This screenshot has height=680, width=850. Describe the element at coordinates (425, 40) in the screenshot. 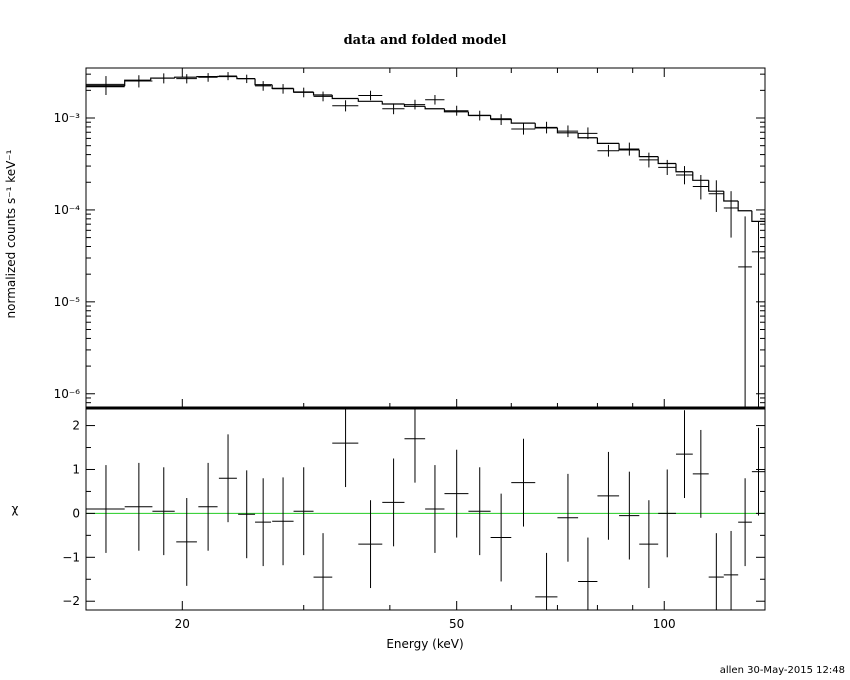

I see `chart-title: data and folded model` at that location.